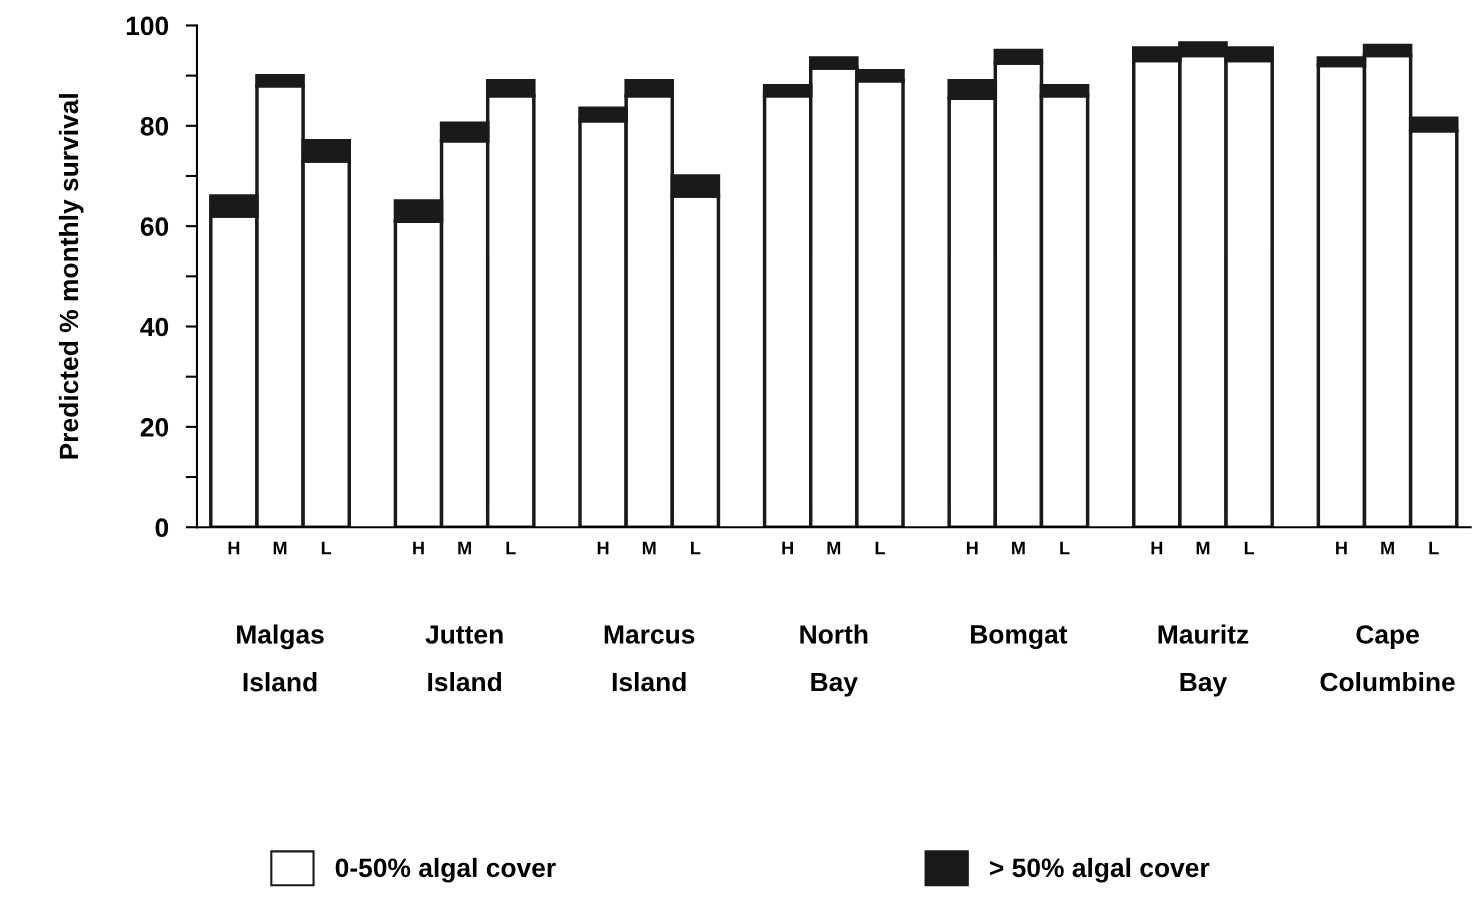 This screenshot has height=909, width=1481. What do you see at coordinates (1203, 660) in the screenshot?
I see `text: Mauritz Bay` at bounding box center [1203, 660].